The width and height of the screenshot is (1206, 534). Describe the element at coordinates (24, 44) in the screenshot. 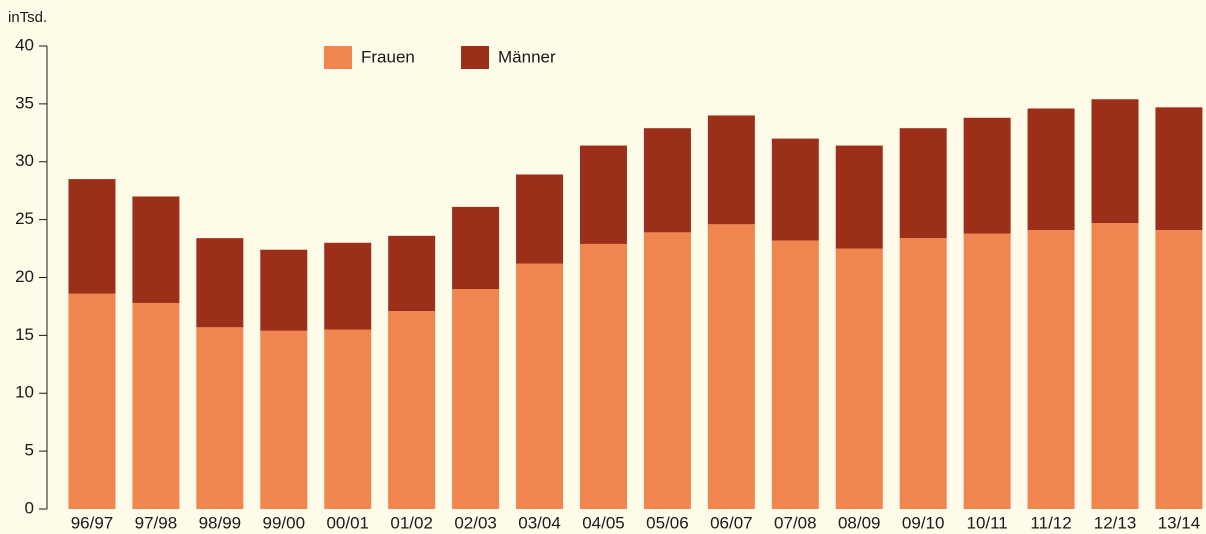

I see `y-tick-label: 40` at that location.